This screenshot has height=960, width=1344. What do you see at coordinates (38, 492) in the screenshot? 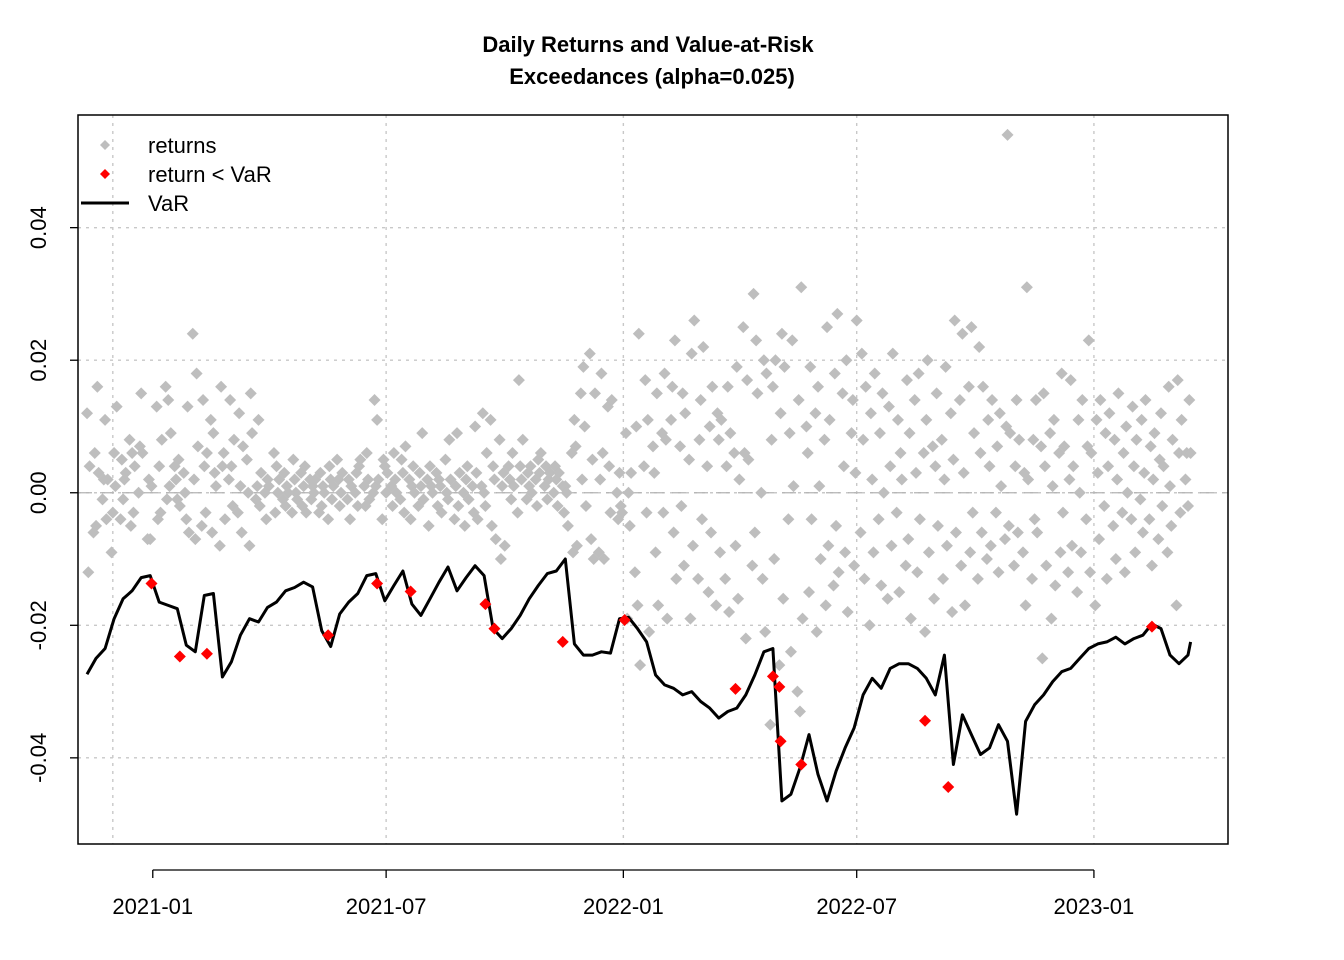
I see `y-tick-label: 0.00` at bounding box center [38, 492].